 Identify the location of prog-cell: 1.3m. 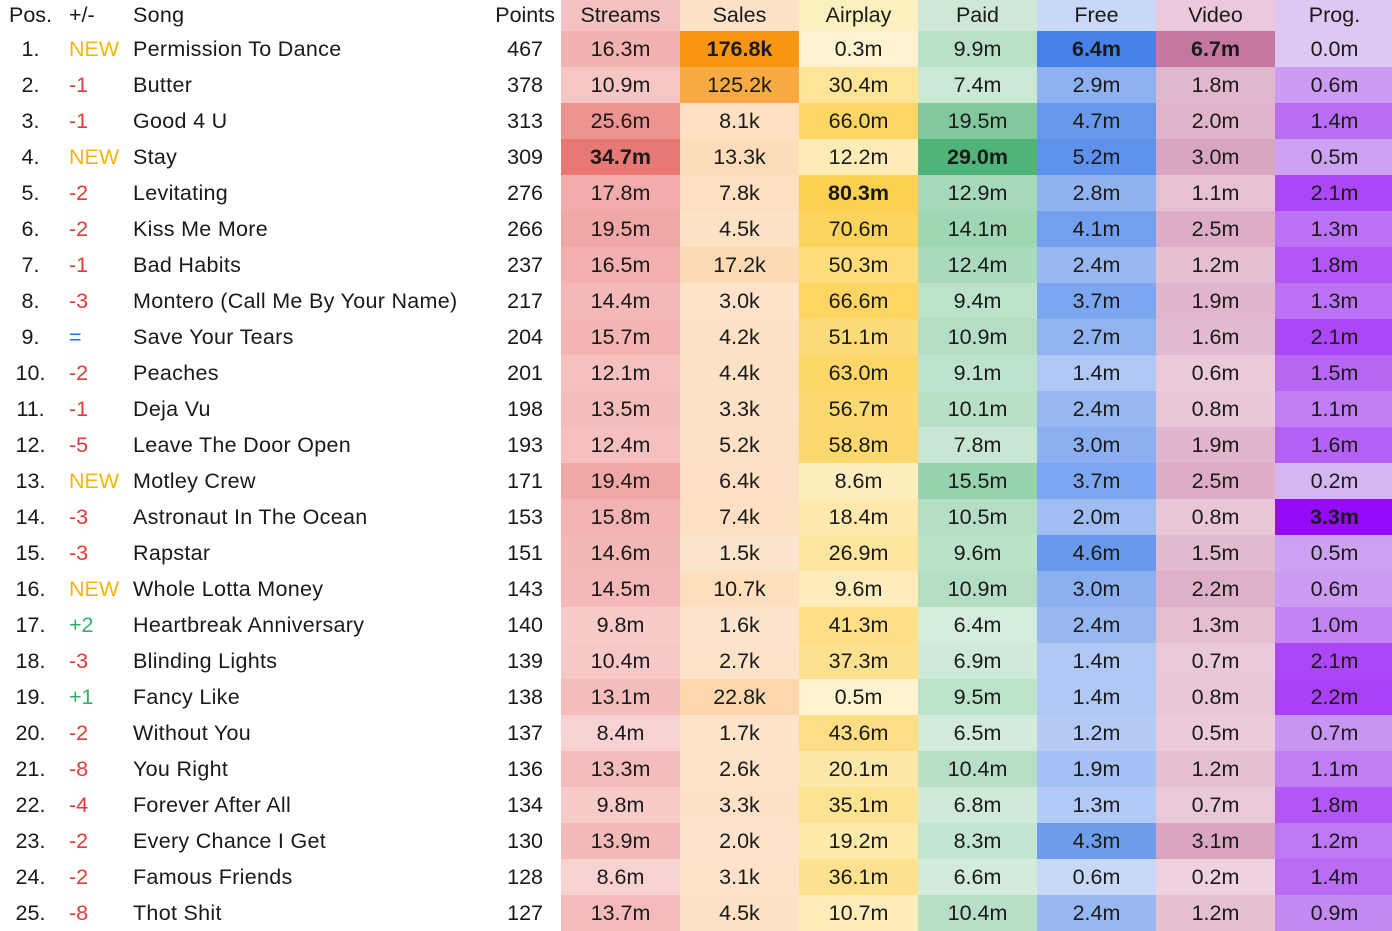
(1333, 301).